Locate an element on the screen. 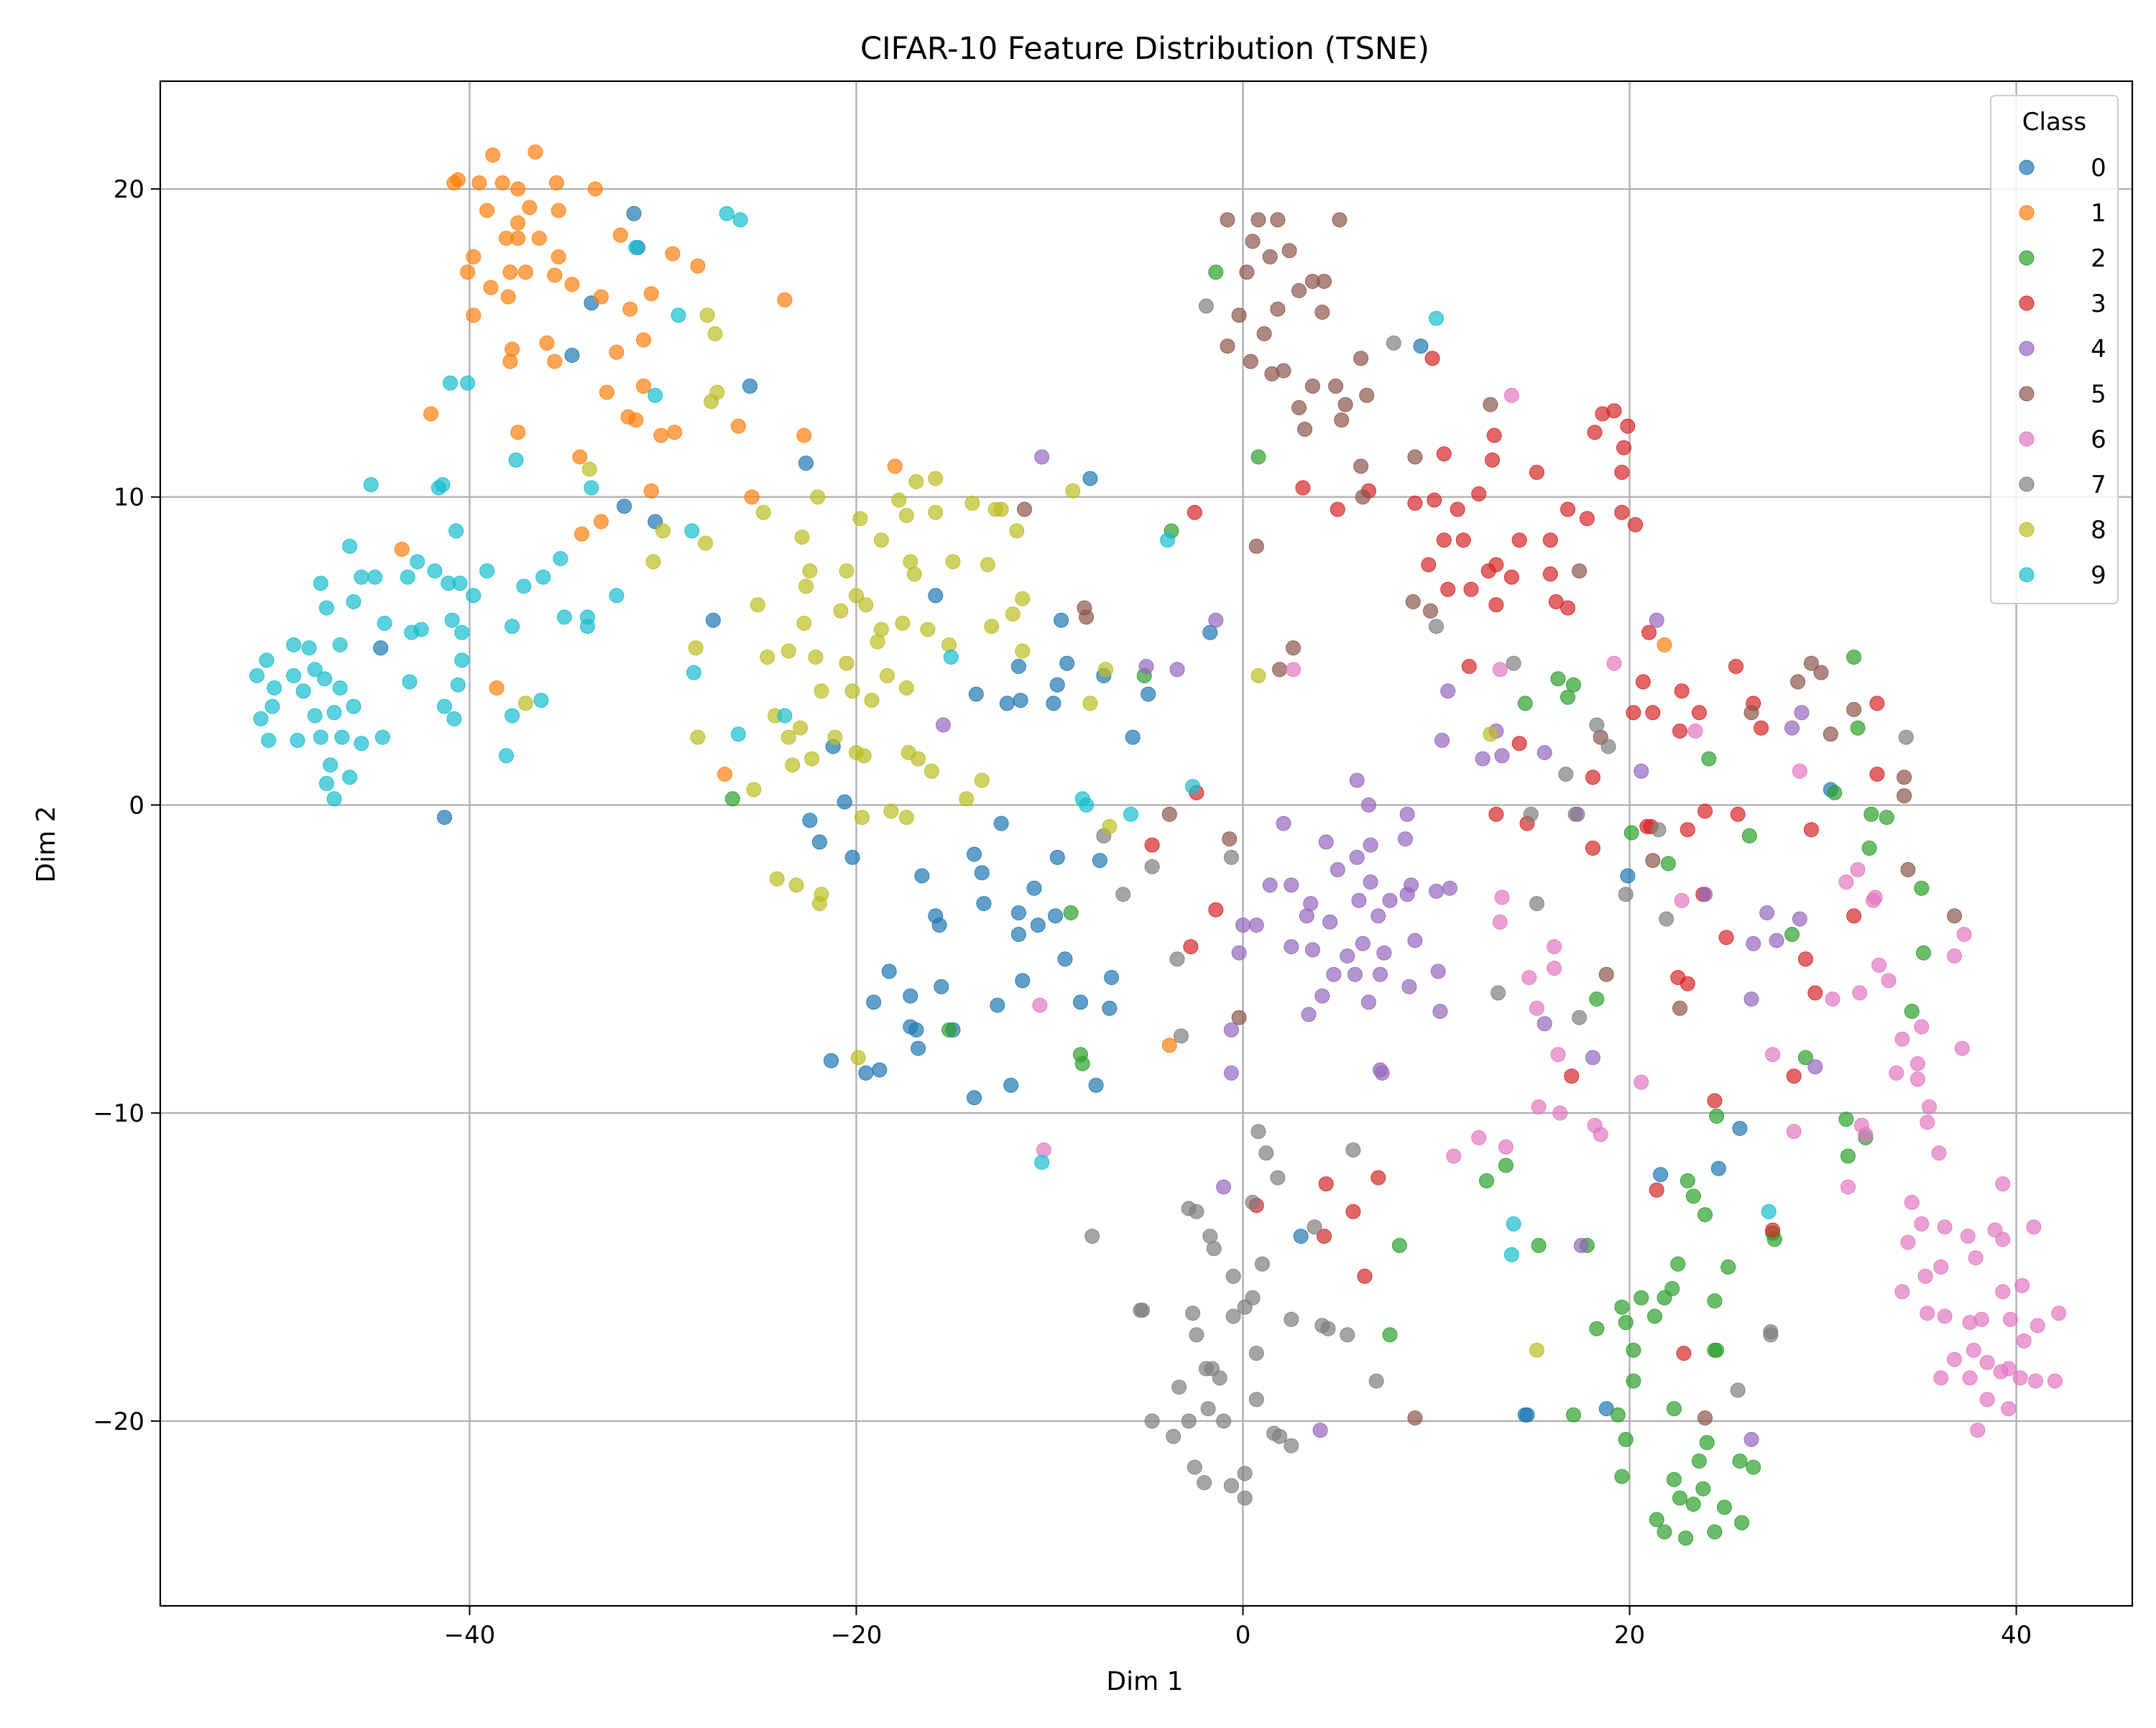  legend-label-2: 2 is located at coordinates (2098, 259).